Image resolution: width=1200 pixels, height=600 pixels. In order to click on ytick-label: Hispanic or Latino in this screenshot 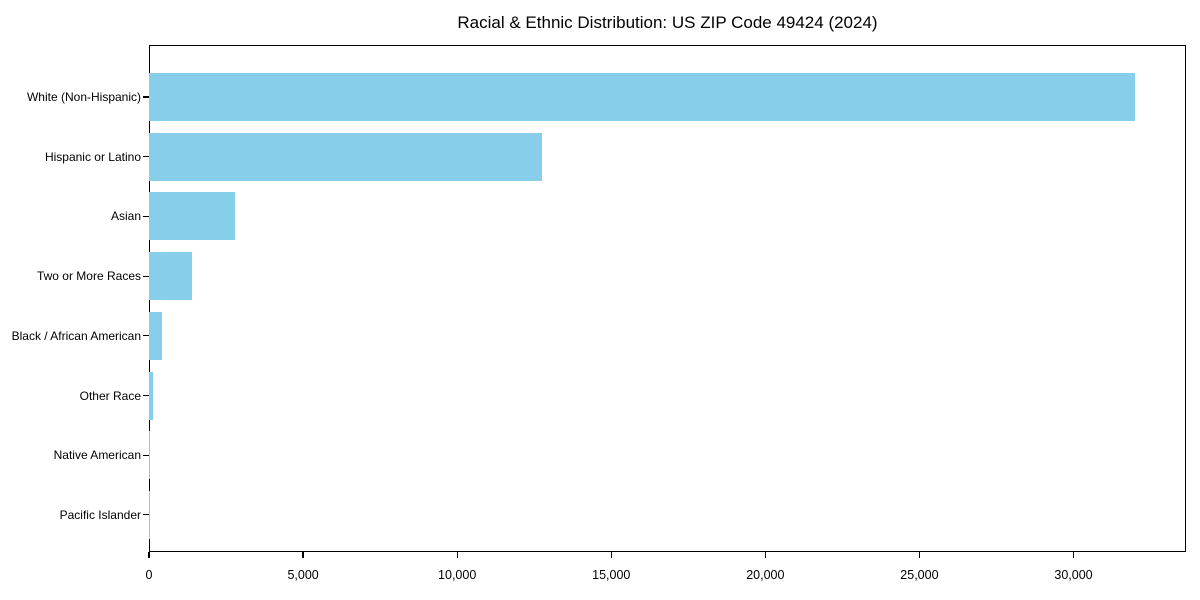, I will do `click(92, 156)`.